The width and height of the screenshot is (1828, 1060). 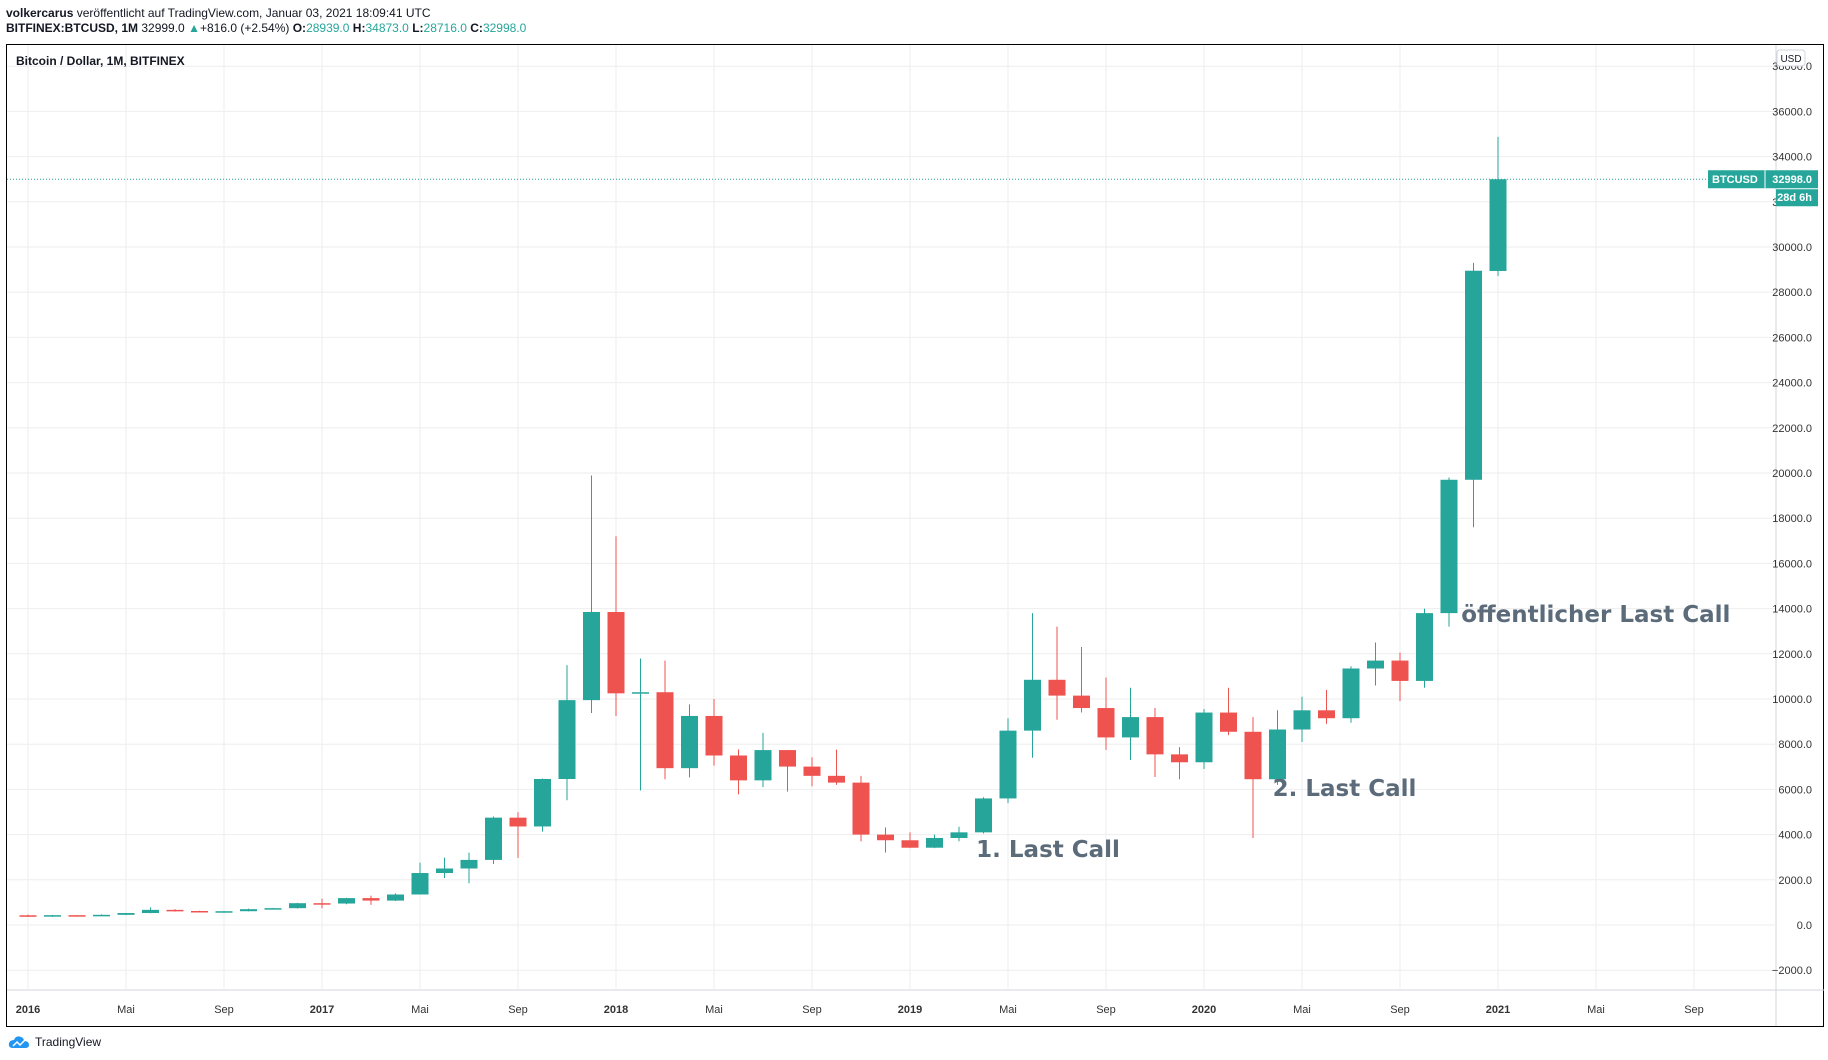 What do you see at coordinates (1763, 188) in the screenshot?
I see `last-price-tag: BTCUSD 32998.0 28d 6h` at bounding box center [1763, 188].